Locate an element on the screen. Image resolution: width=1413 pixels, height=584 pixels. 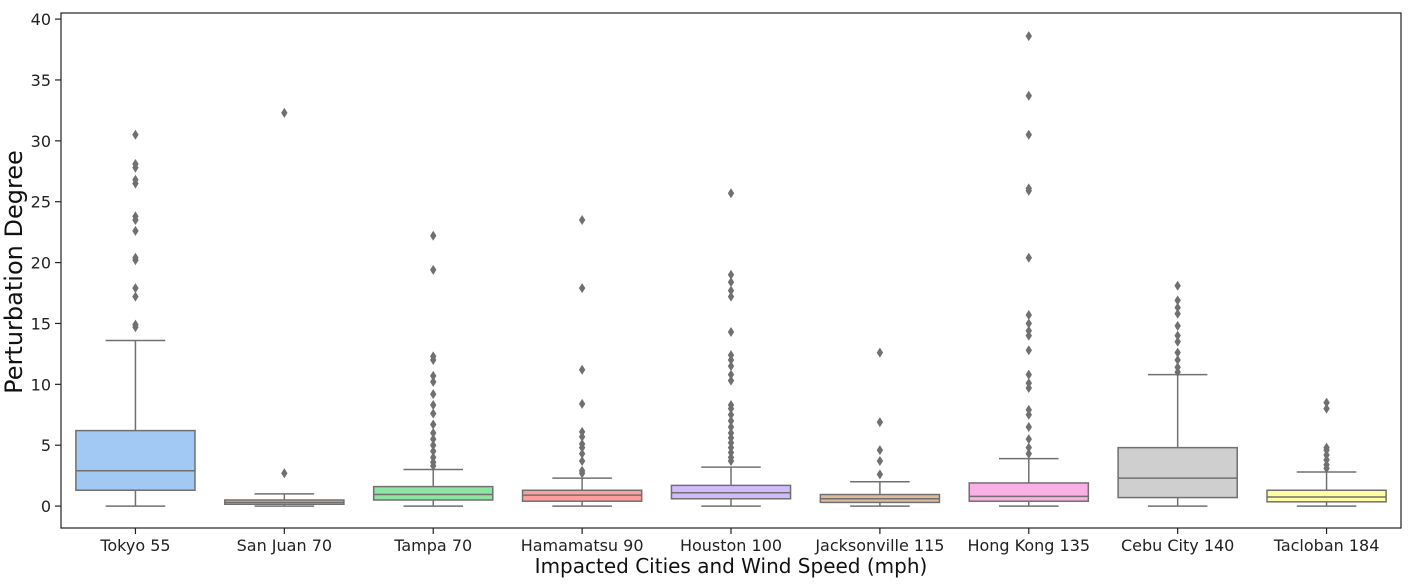
x-tick-label: Cebu City 140 is located at coordinates (1177, 545).